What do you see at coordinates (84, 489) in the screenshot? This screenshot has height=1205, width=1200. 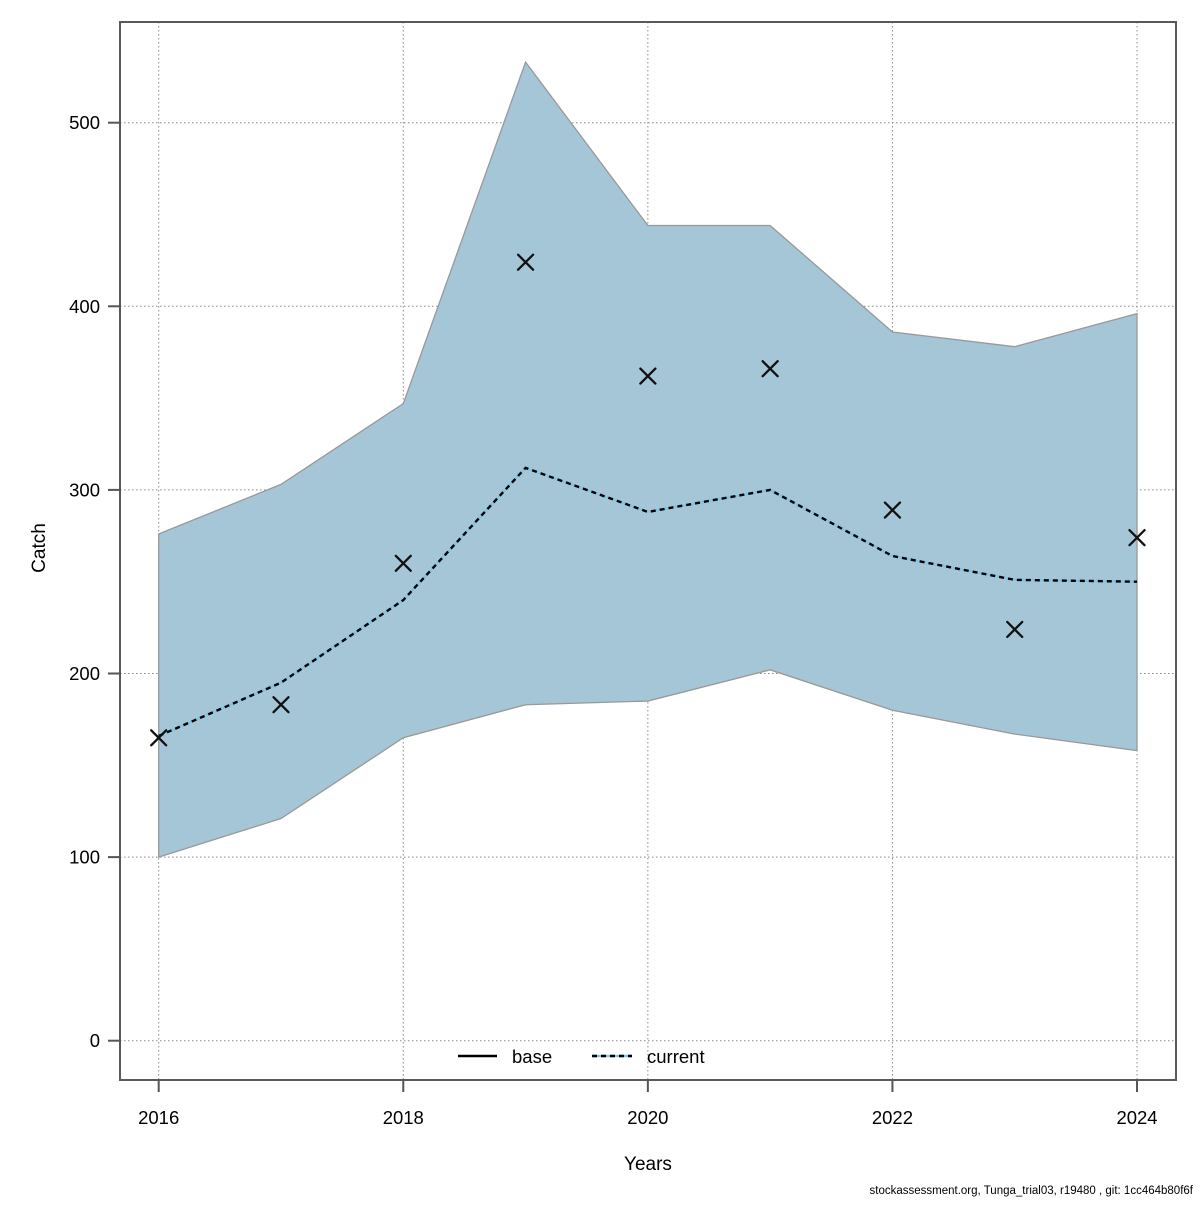 I see `y-tick-label: 300` at bounding box center [84, 489].